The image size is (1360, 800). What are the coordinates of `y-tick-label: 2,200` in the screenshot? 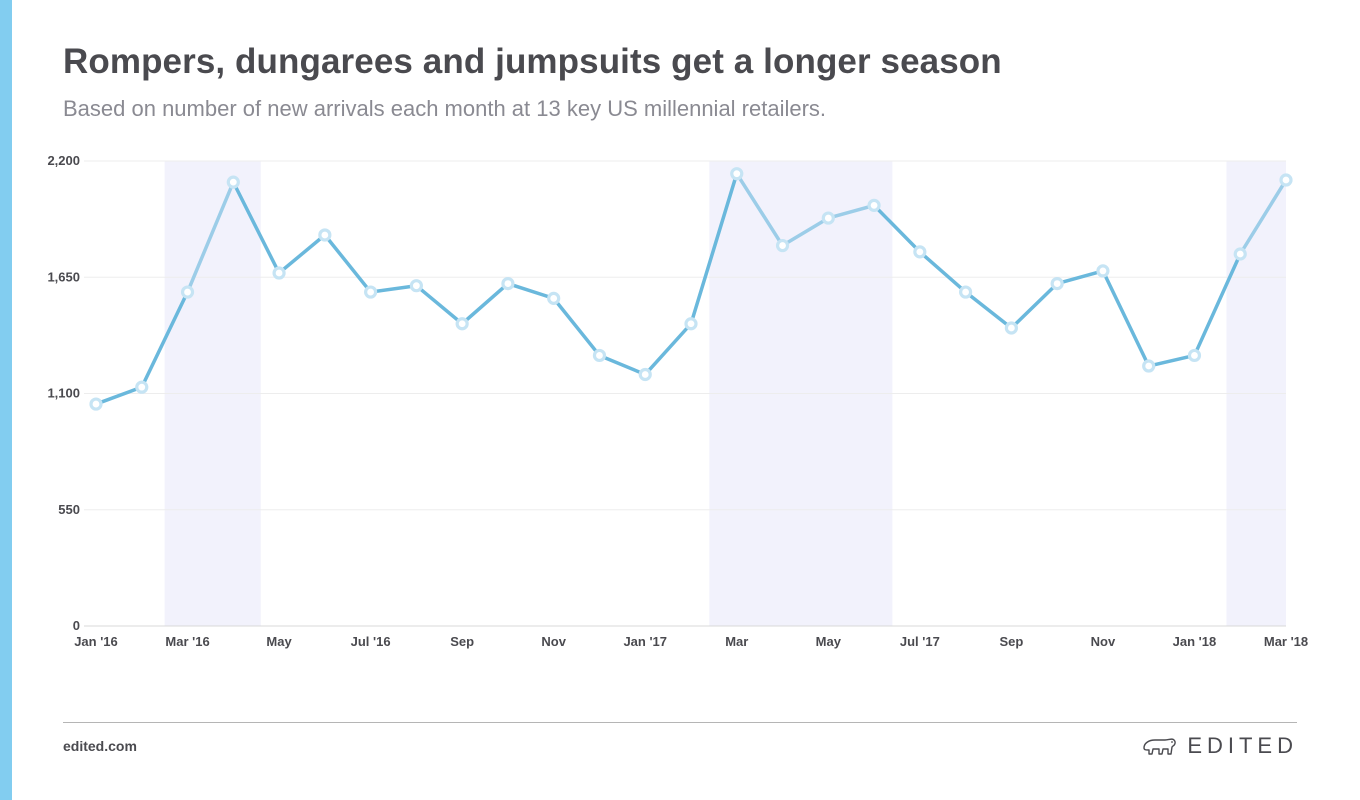 It's located at (63, 160).